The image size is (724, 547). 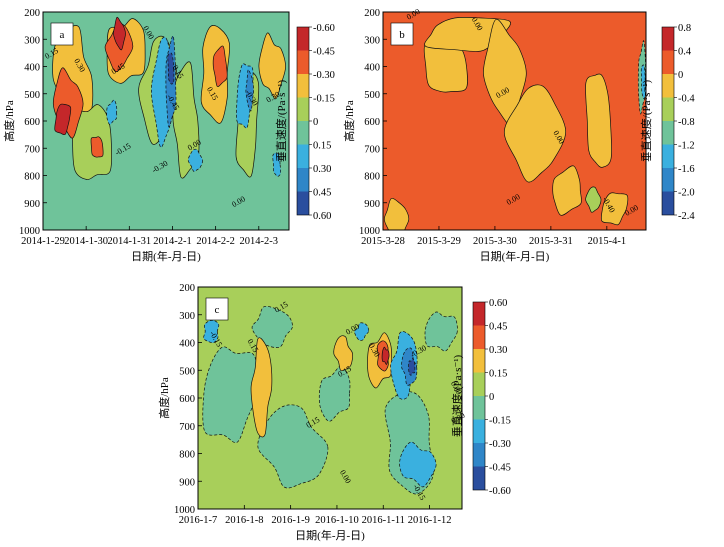 What do you see at coordinates (290, 520) in the screenshot?
I see `x-tick-label: 2016-1-9` at bounding box center [290, 520].